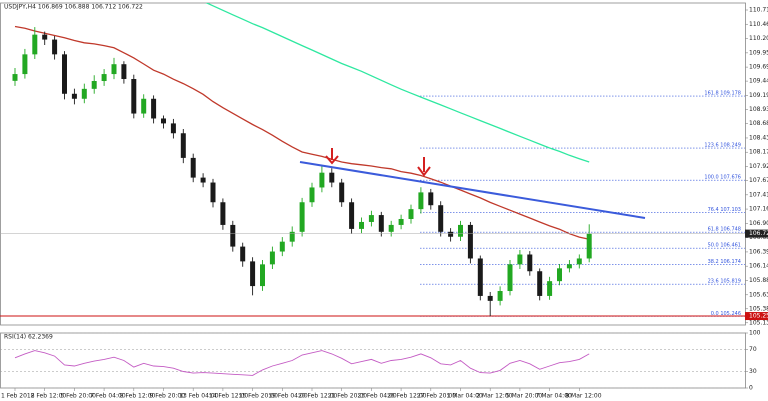 The height and width of the screenshot is (401, 768). I want to click on y-tick-label: 70, so click(753, 349).